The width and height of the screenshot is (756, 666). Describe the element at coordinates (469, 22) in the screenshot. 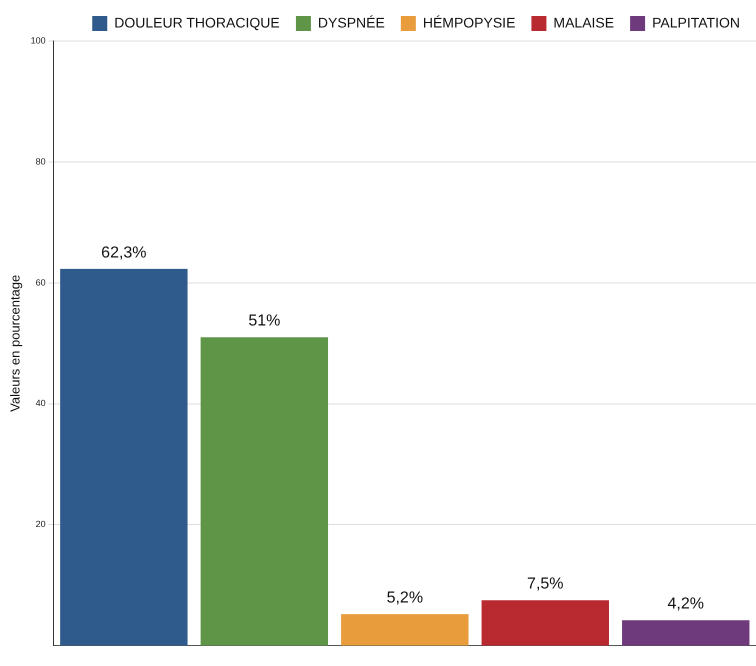

I see `legend-label: HÉMPOPYSIE` at that location.